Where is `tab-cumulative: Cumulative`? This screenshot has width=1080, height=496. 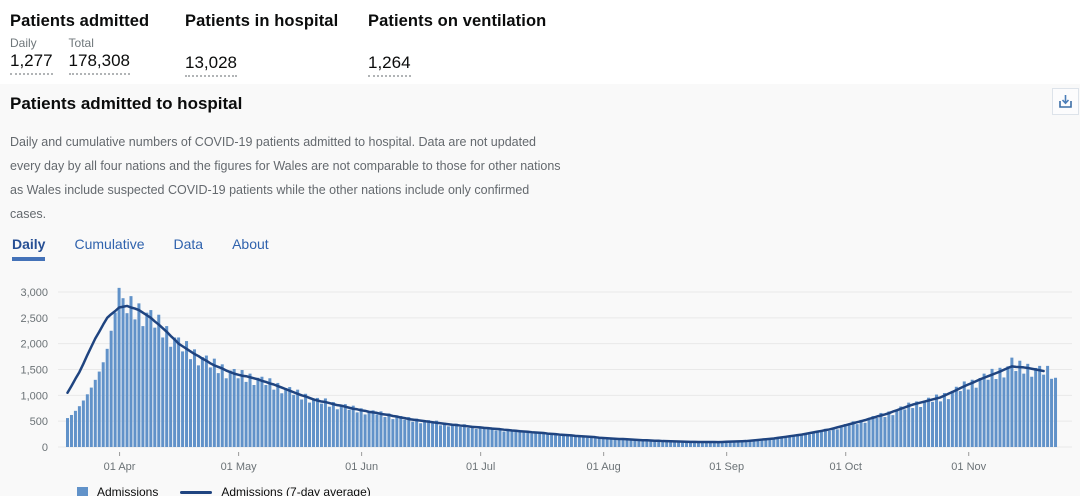
tab-cumulative: Cumulative is located at coordinates (109, 244).